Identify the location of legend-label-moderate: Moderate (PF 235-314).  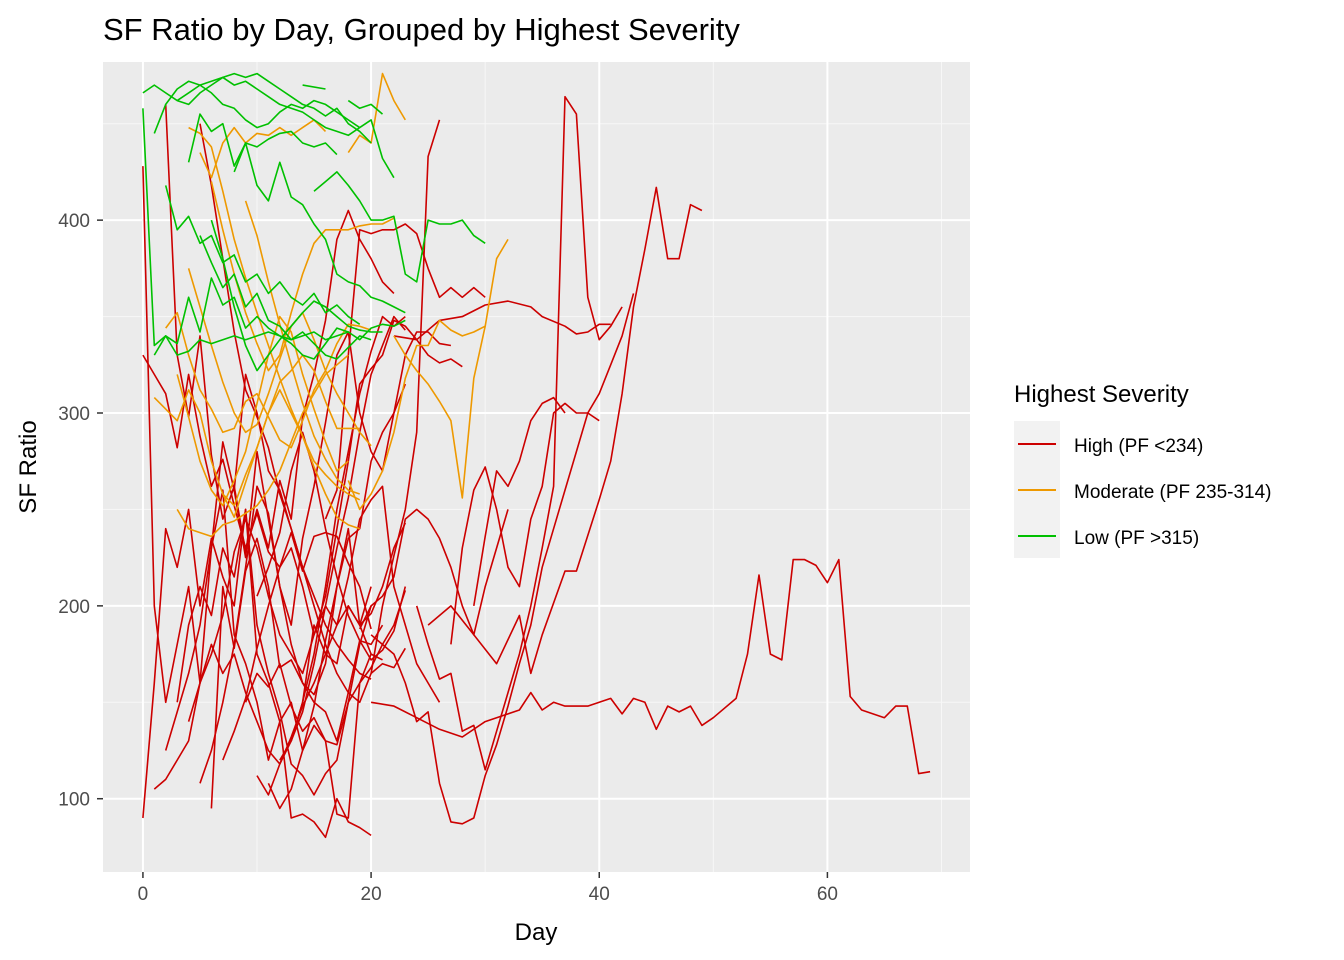
(1173, 492).